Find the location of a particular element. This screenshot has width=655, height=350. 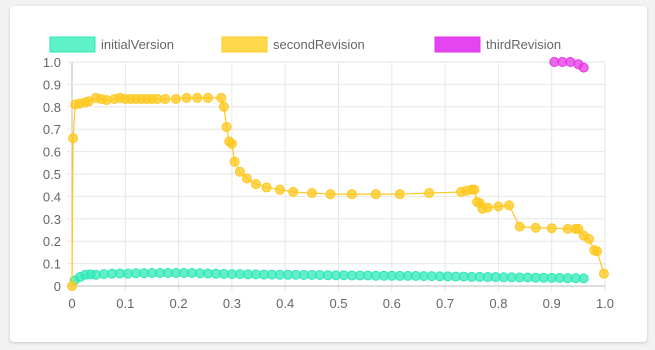

x-tick-label: 0.7 is located at coordinates (445, 303).